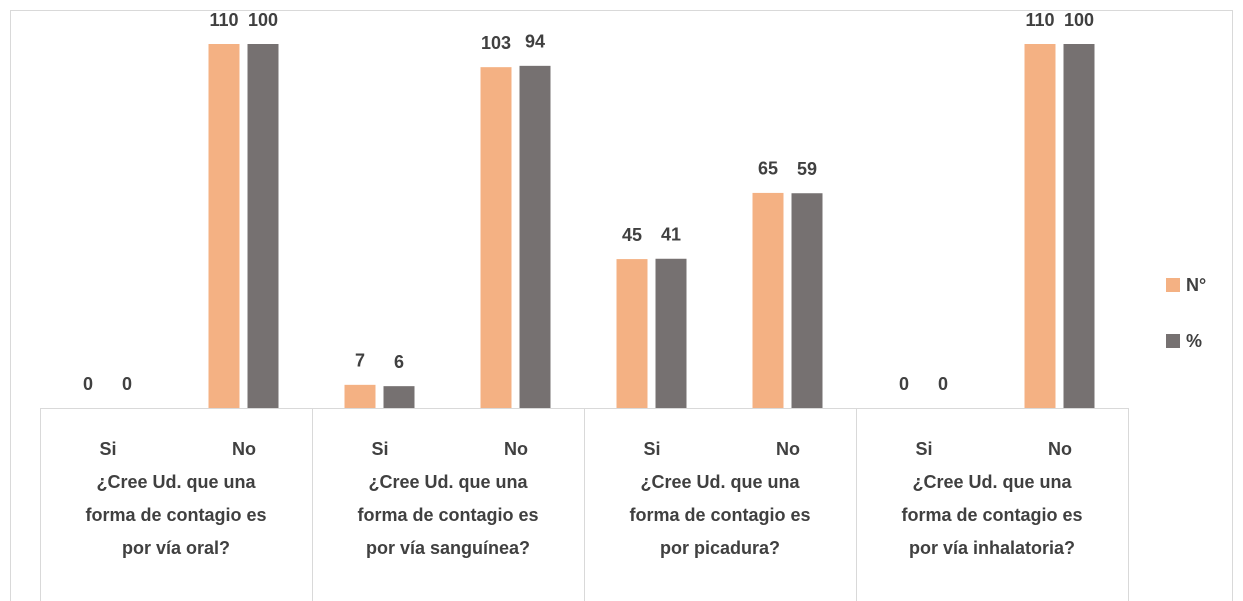  What do you see at coordinates (360, 361) in the screenshot?
I see `data-label: 7` at bounding box center [360, 361].